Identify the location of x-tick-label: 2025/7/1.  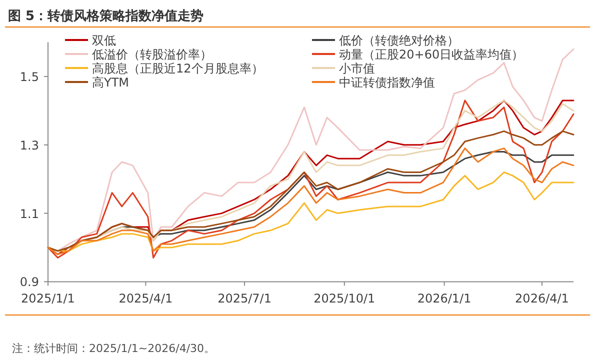
(245, 299).